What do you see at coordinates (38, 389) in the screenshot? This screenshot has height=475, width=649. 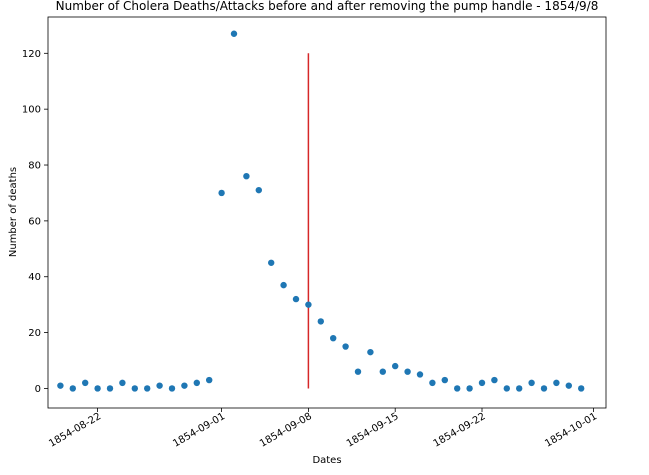 I see `y-tick-label: 0` at bounding box center [38, 389].